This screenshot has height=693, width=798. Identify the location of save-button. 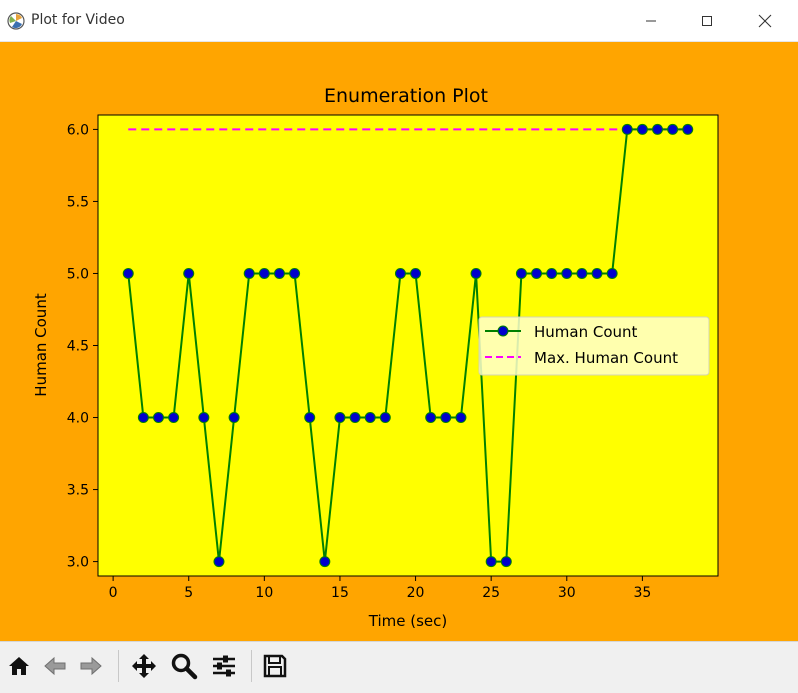
(275, 666).